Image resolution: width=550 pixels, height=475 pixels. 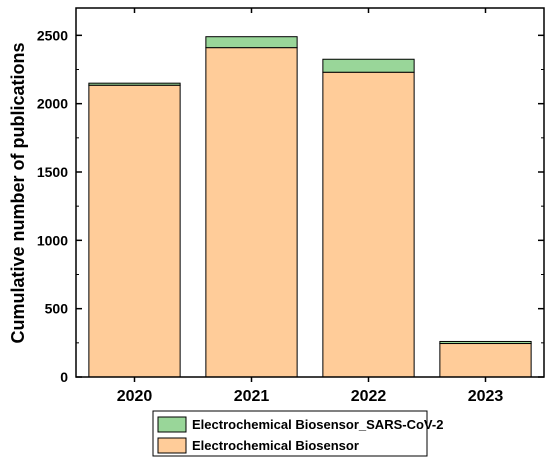 I want to click on y-tick-label: 0, so click(x=64, y=377).